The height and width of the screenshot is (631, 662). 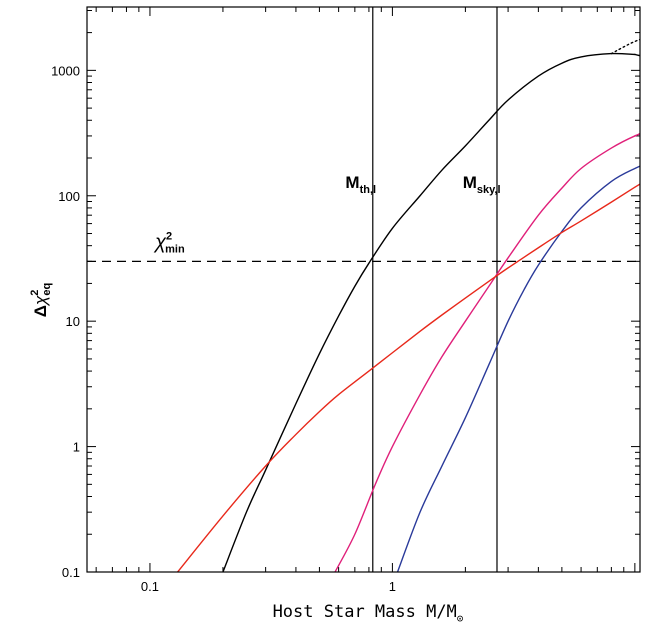 What do you see at coordinates (71, 572) in the screenshot?
I see `y-tick-label: 0.1` at bounding box center [71, 572].